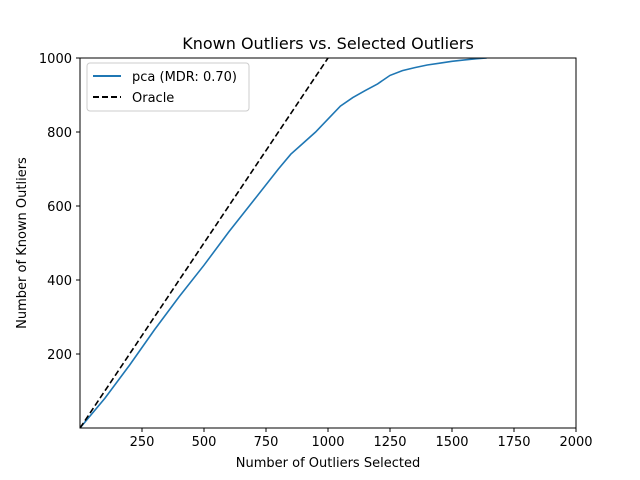 The image size is (640, 480). I want to click on y-tick-label: 400, so click(59, 281).